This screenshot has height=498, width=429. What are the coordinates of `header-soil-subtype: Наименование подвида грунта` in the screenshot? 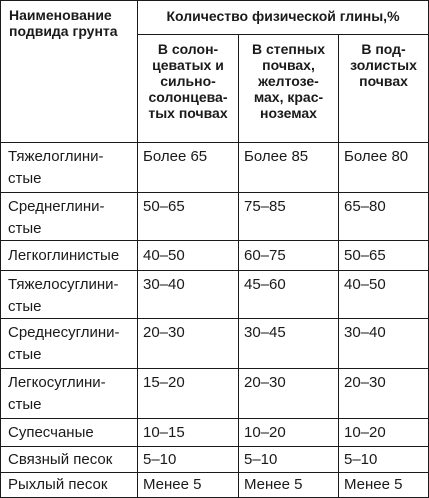 It's located at (69, 71).